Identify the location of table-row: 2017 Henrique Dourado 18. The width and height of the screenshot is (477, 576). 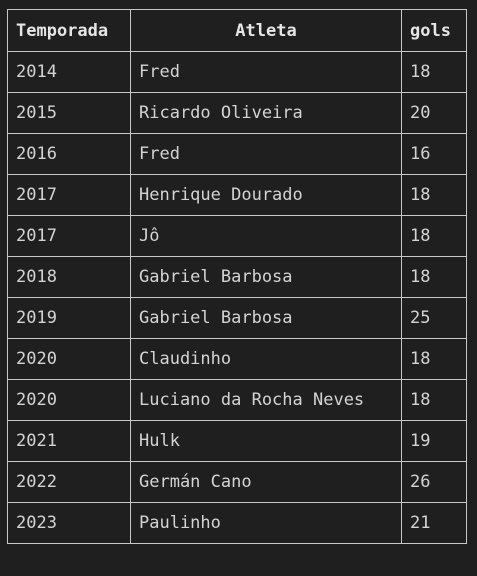
(237, 195).